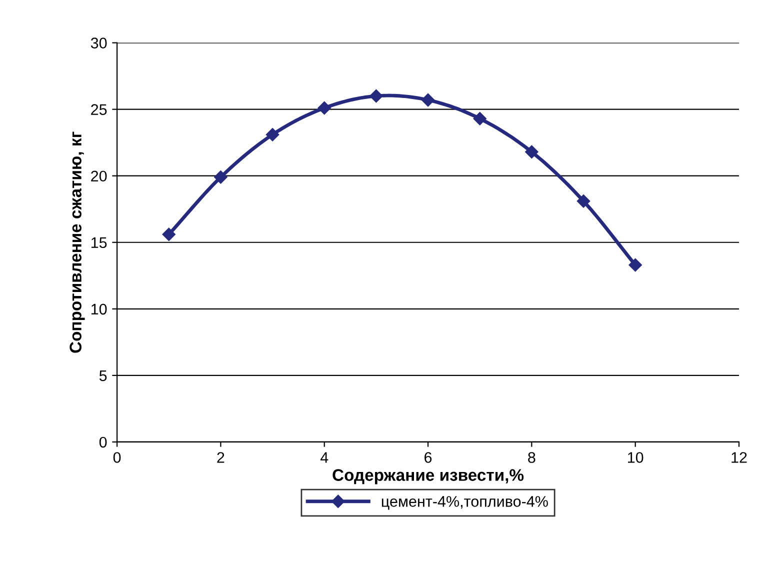 The image size is (765, 563). Describe the element at coordinates (103, 442) in the screenshot. I see `y-tick-label: 0` at that location.